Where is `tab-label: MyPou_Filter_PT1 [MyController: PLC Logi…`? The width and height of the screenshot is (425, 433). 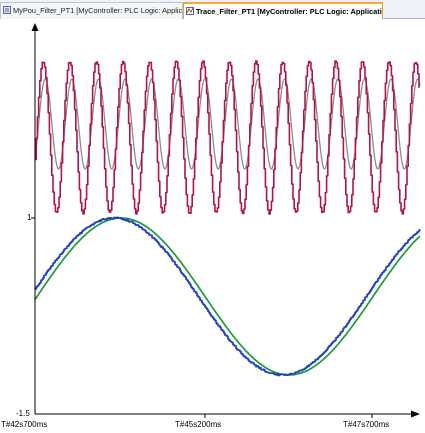 tab-label: MyPou_Filter_PT1 [MyController: PLC Logi… is located at coordinates (98, 10).